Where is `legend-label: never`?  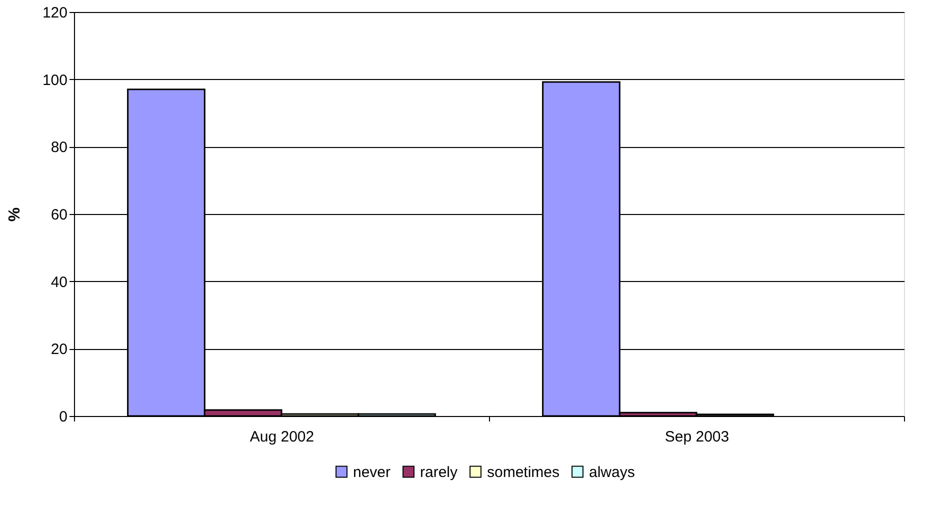 legend-label: never is located at coordinates (372, 472).